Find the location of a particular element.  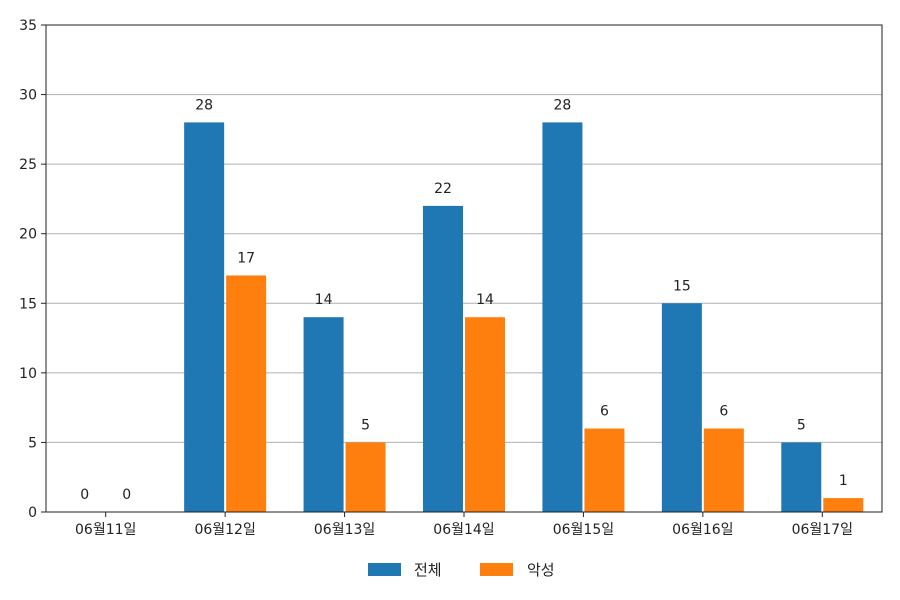

legend-item-total: 전체 is located at coordinates (405, 570).